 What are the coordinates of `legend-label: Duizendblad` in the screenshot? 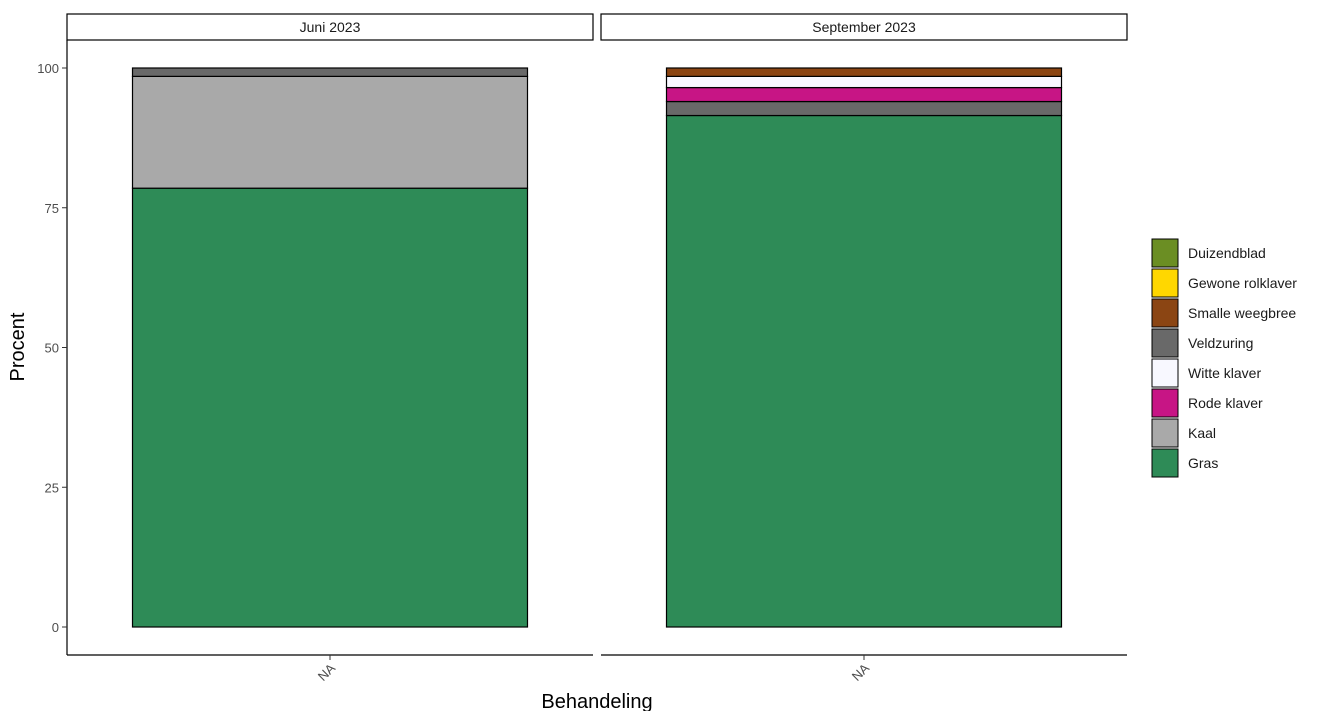 It's located at (1227, 253).